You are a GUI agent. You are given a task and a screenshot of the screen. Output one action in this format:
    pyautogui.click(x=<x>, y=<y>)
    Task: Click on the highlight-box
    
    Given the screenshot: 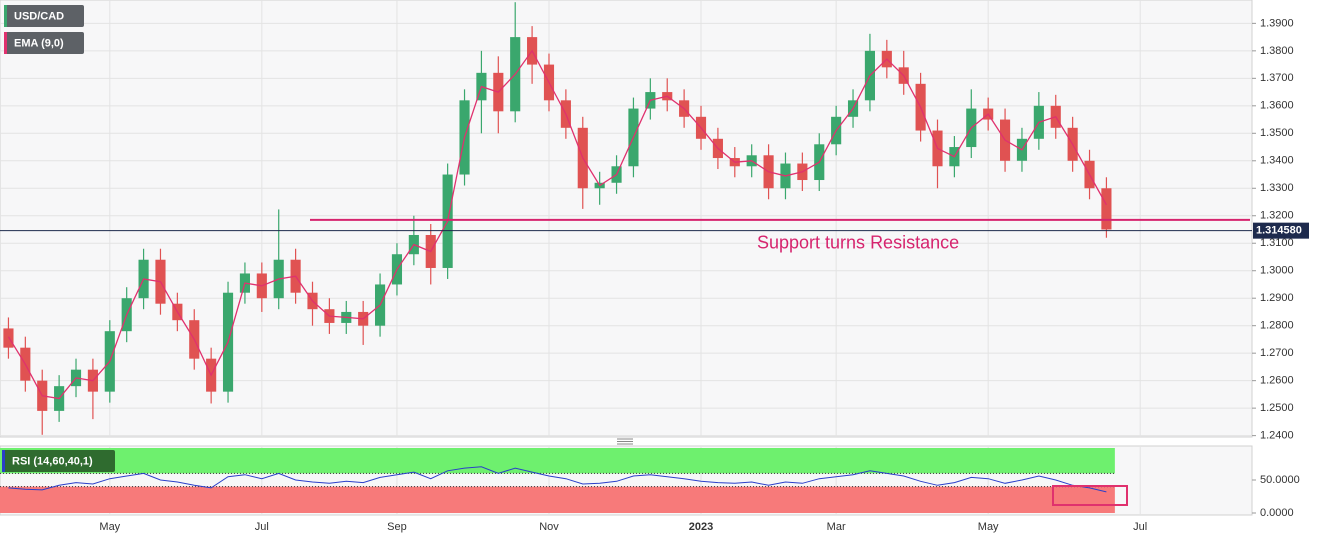 What is the action you would take?
    pyautogui.click(x=1090, y=495)
    